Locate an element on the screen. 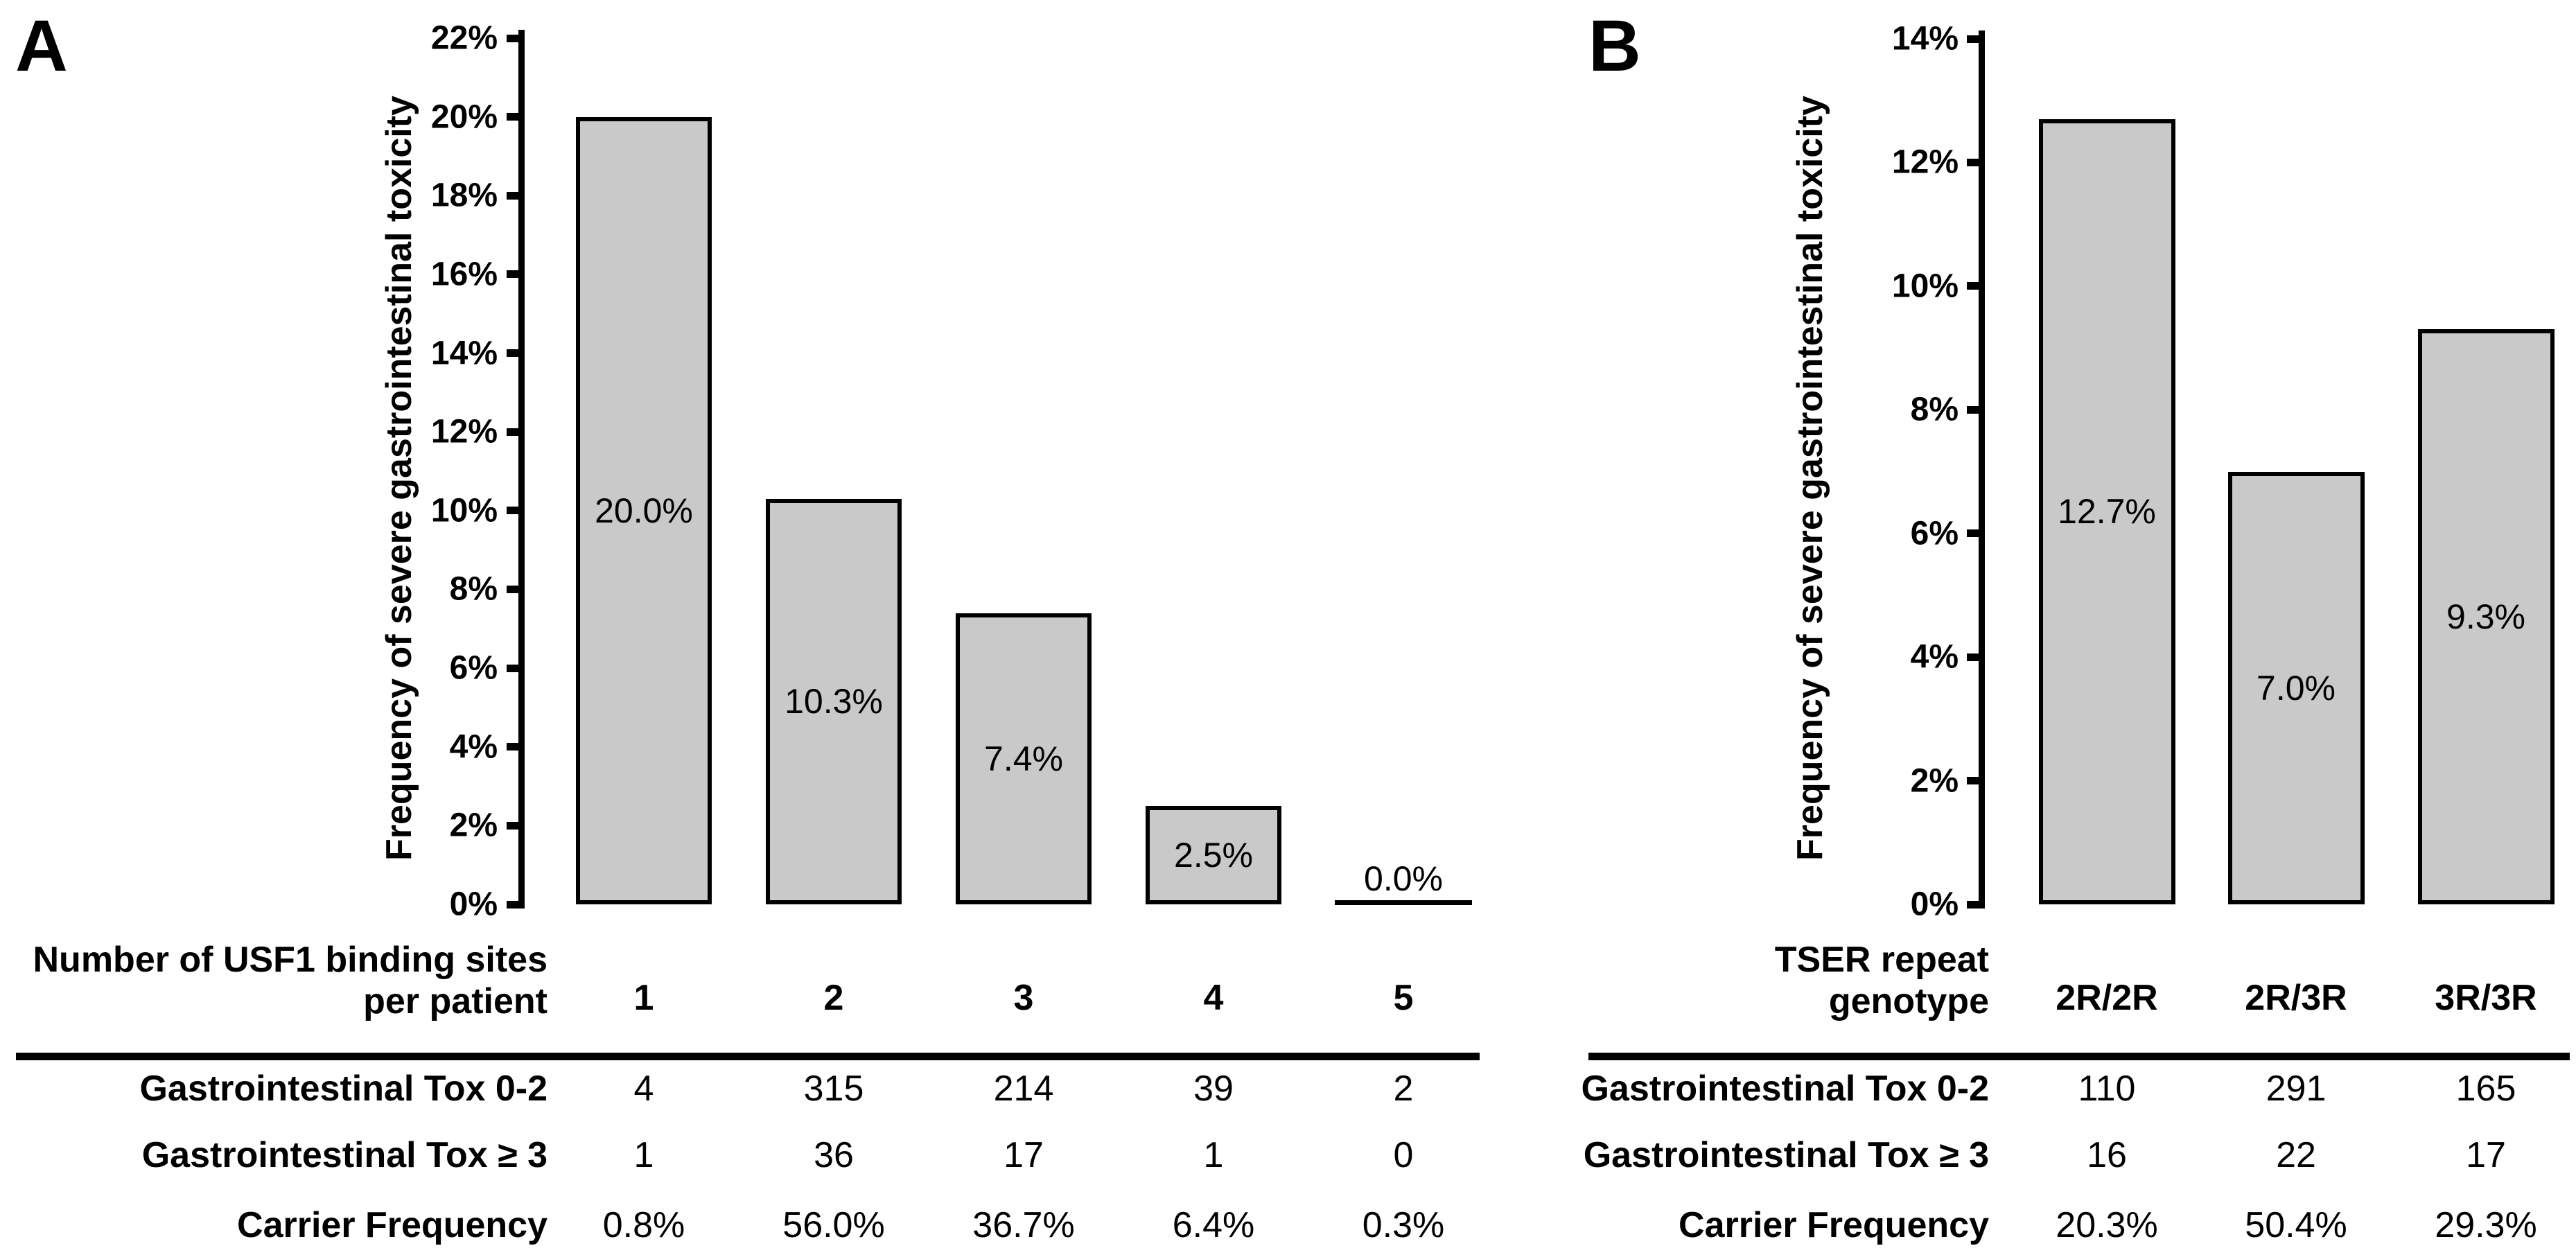  table-header-line: per patient is located at coordinates (455, 1001).